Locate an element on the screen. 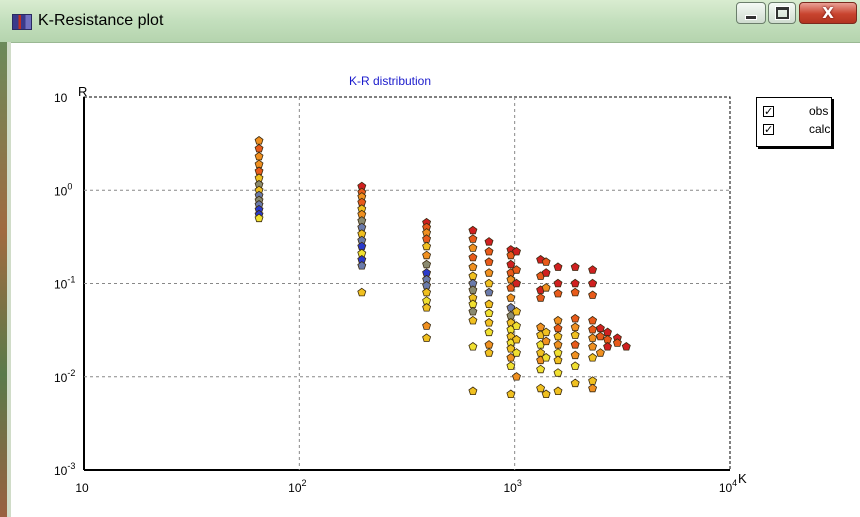  x-axis-label: K is located at coordinates (742, 478).